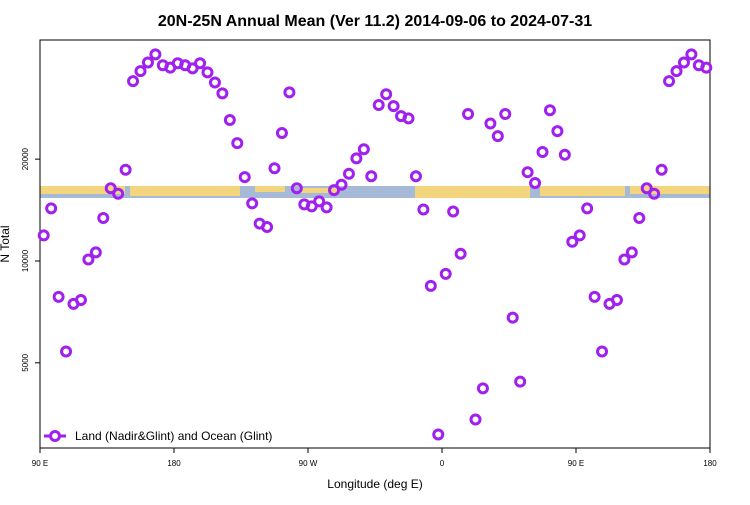 This screenshot has width=750, height=505. I want to click on legend-label: Land (Nadir&Glint) and Ocean (Glint), so click(173, 436).